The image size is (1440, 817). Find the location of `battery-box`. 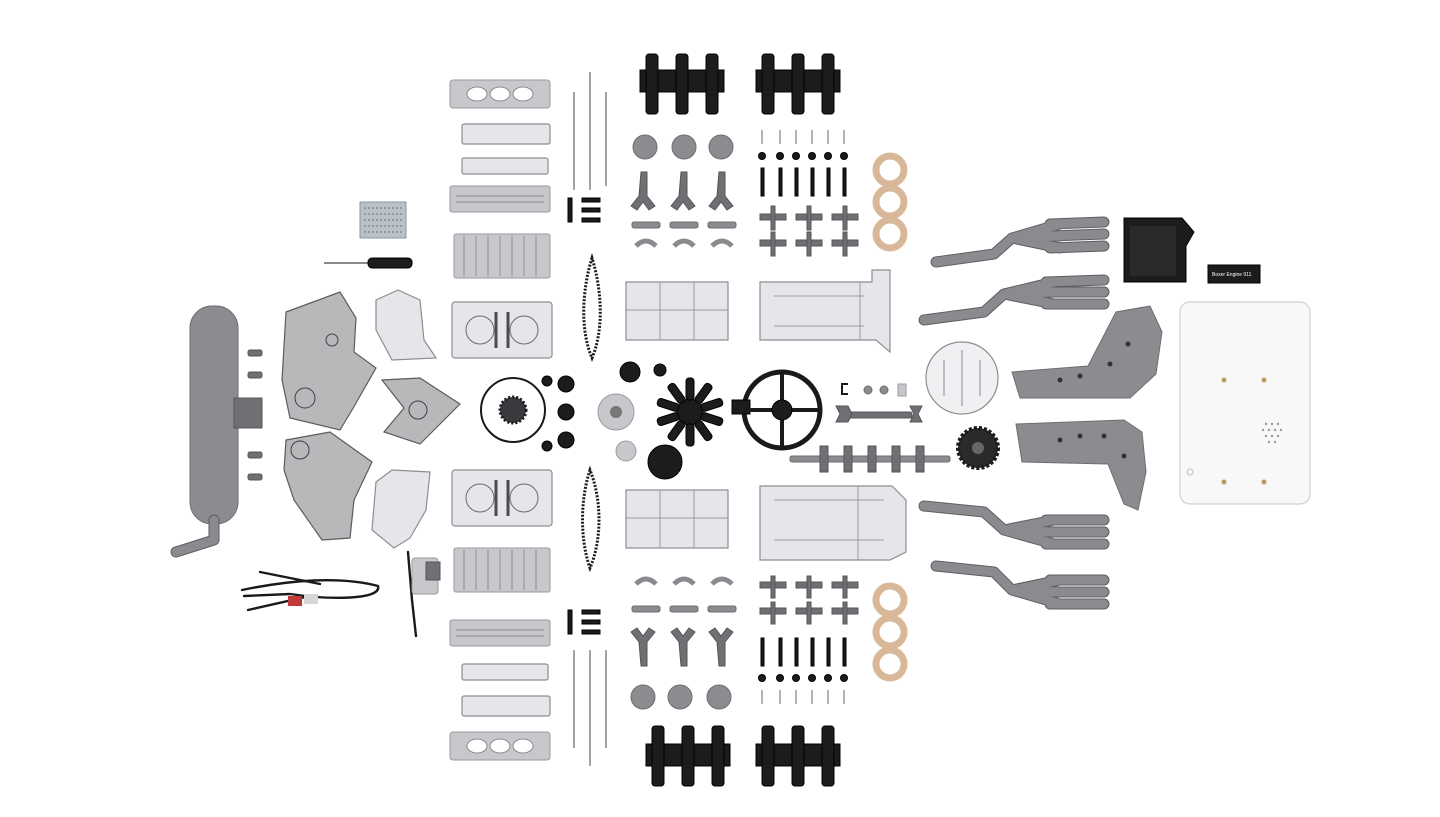

battery-box is located at coordinates (1159, 250).